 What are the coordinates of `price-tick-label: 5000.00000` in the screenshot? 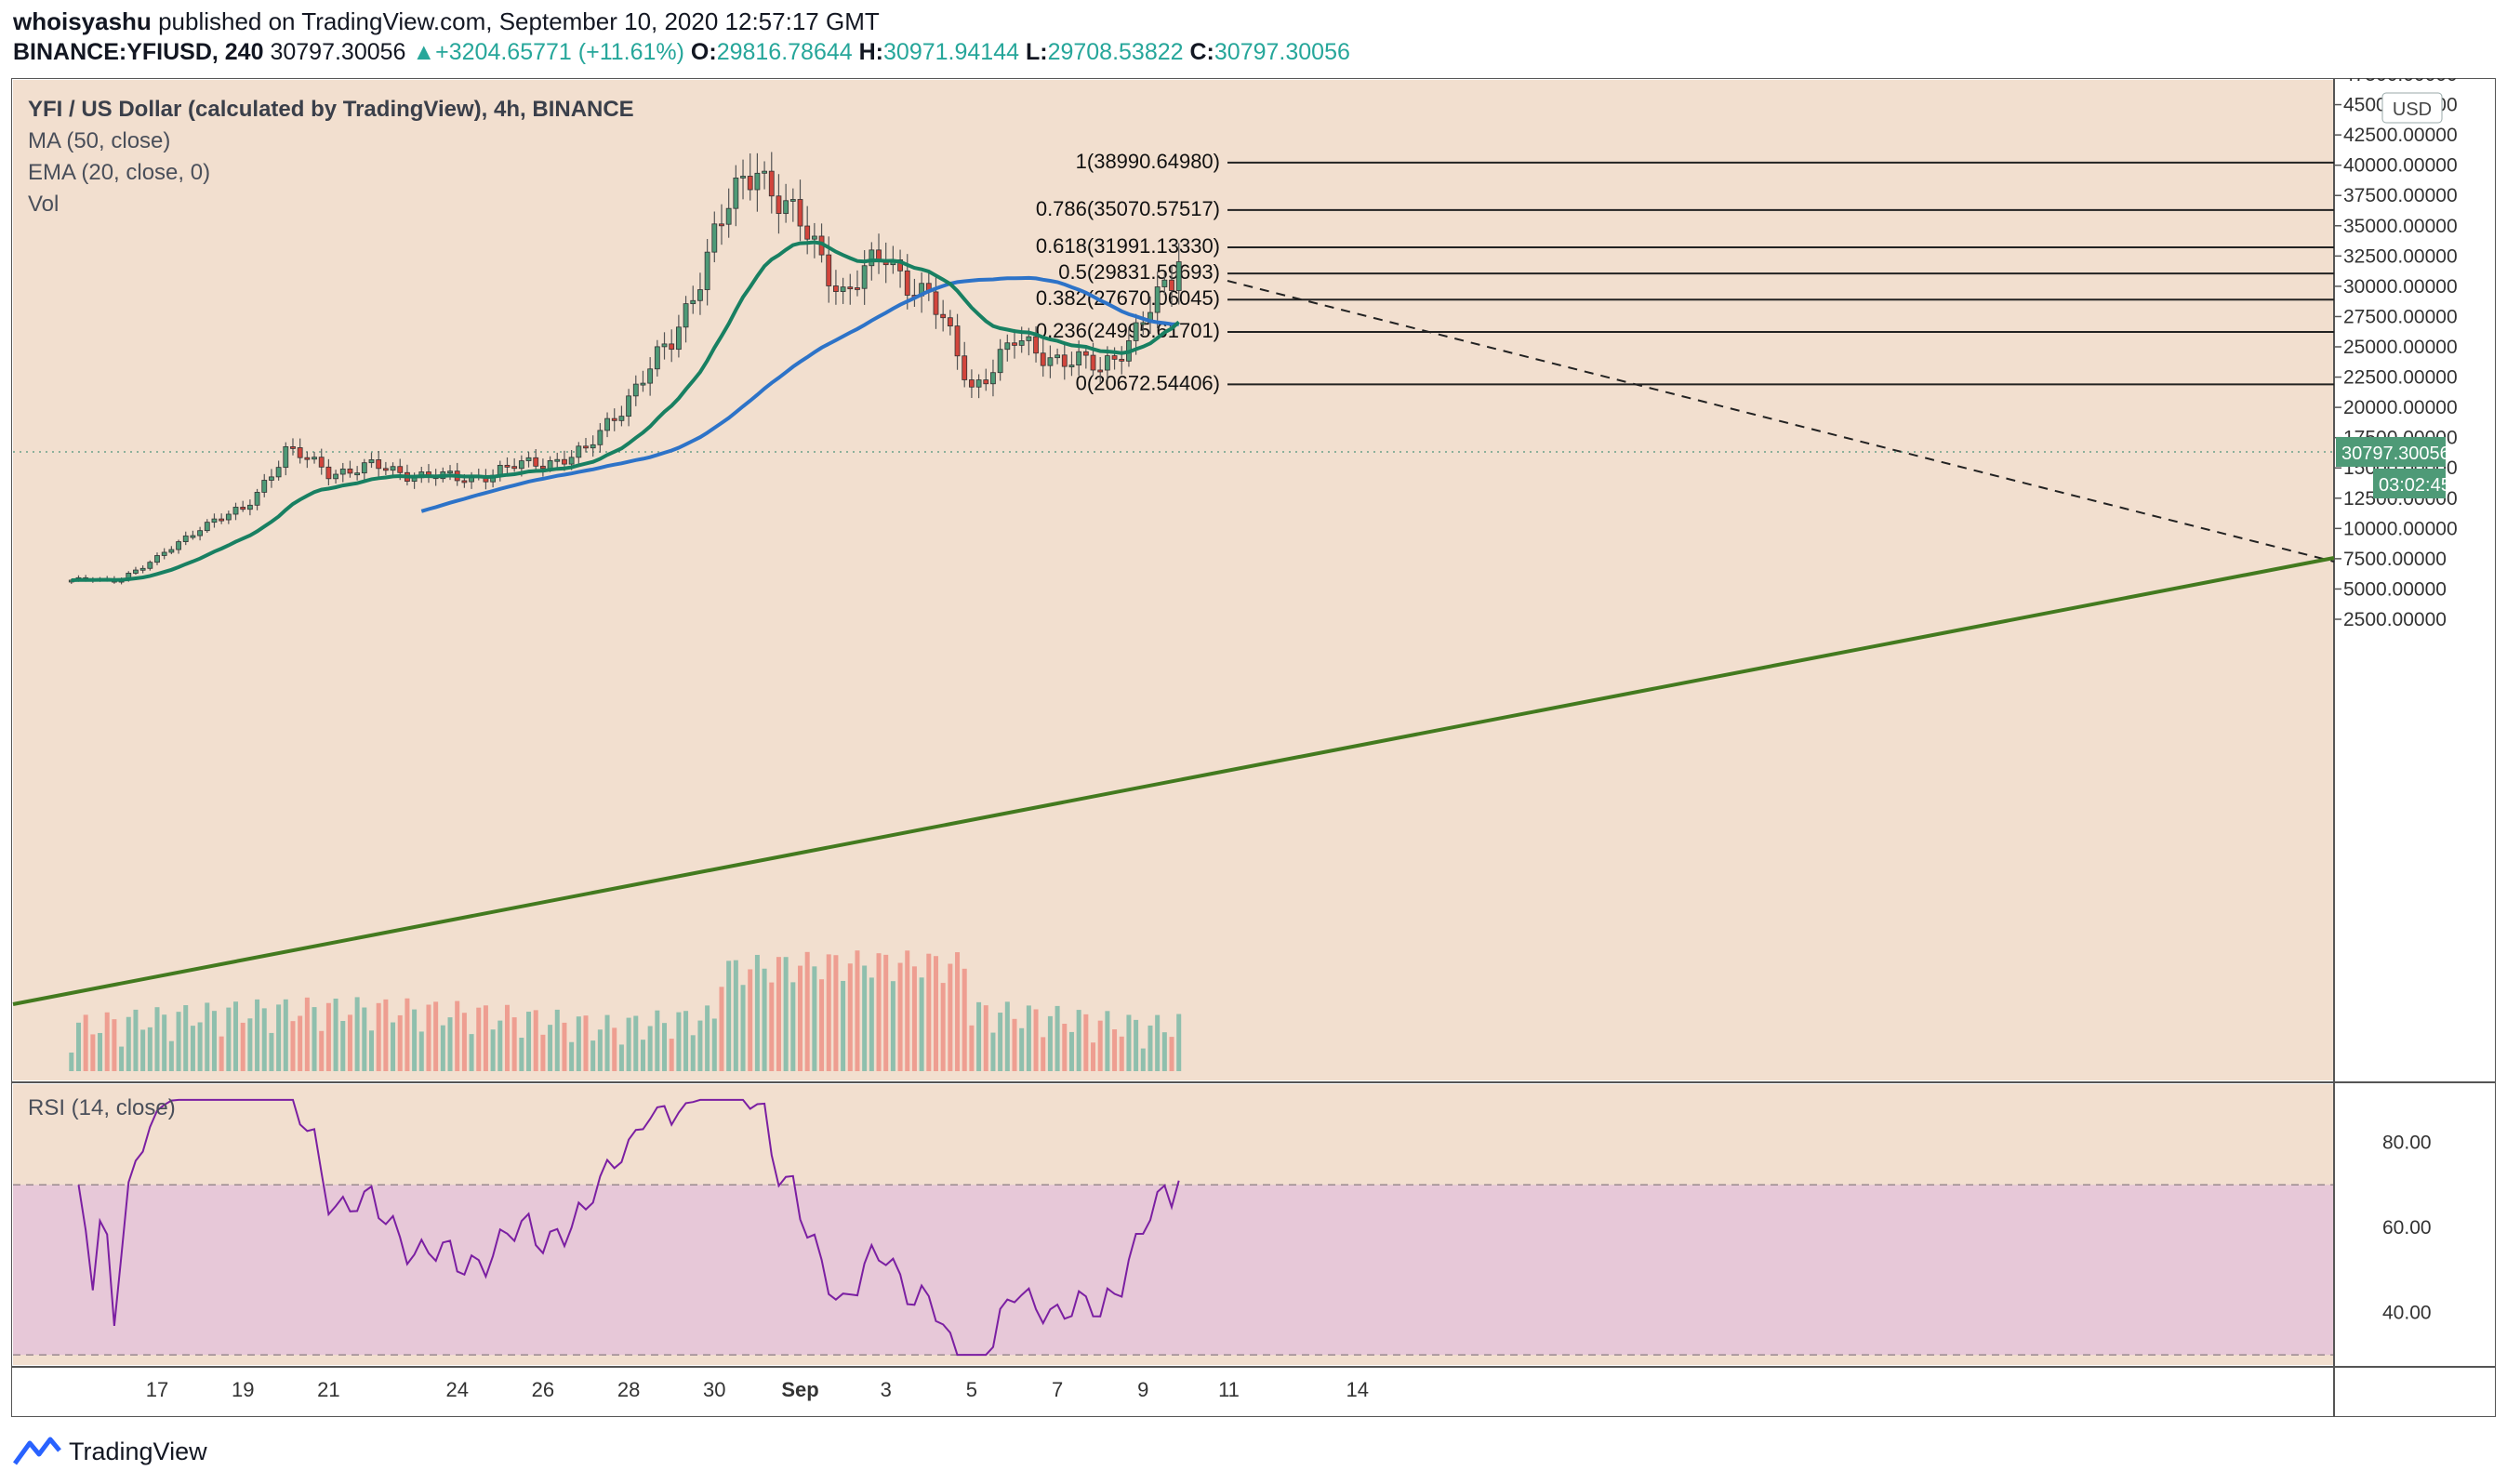 It's located at (2395, 589).